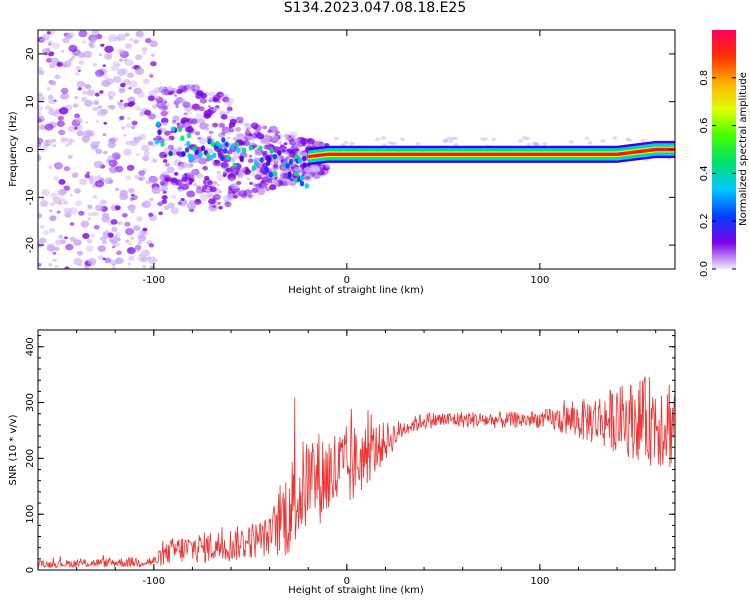 The width and height of the screenshot is (750, 600). Describe the element at coordinates (375, 8) in the screenshot. I see `chart-title: S134.2023.047.08.18.E25` at that location.